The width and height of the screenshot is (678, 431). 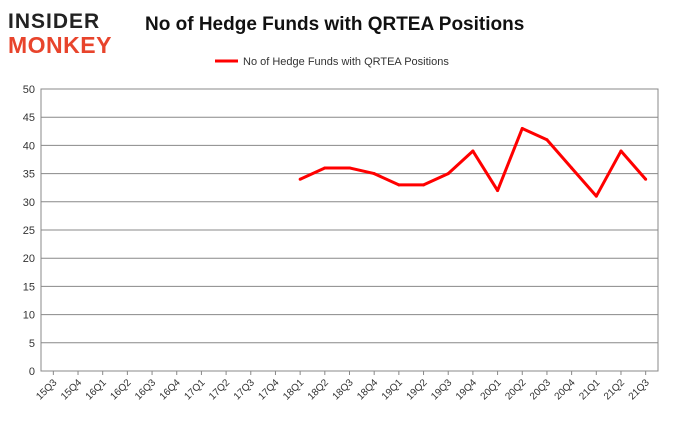 What do you see at coordinates (466, 389) in the screenshot?
I see `x-tick-label: 19Q4` at bounding box center [466, 389].